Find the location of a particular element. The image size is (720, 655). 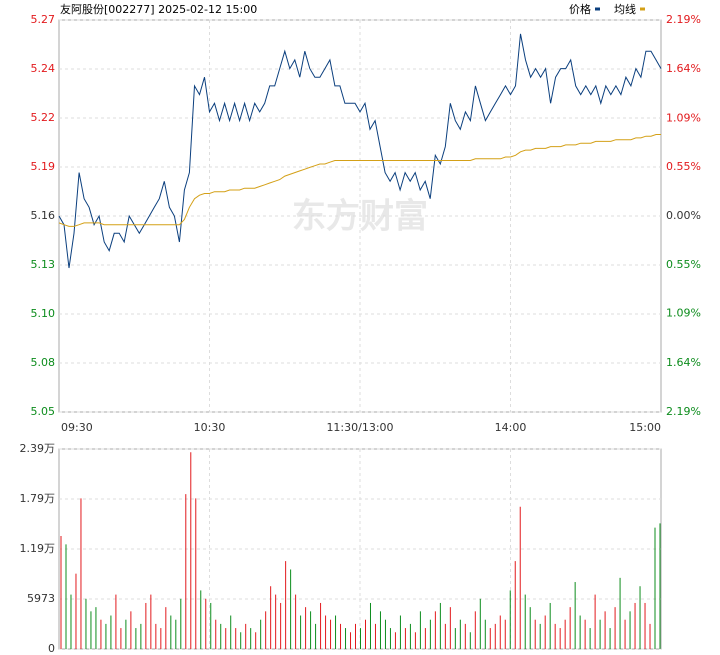

x-tick-label: 10:30 is located at coordinates (210, 427).